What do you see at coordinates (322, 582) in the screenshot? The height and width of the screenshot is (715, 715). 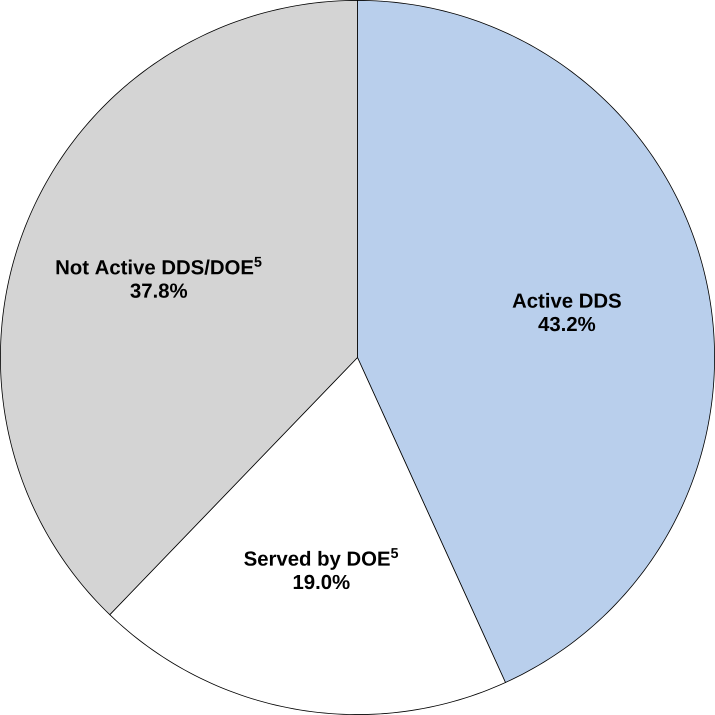 I see `data-label: 19.0%` at bounding box center [322, 582].